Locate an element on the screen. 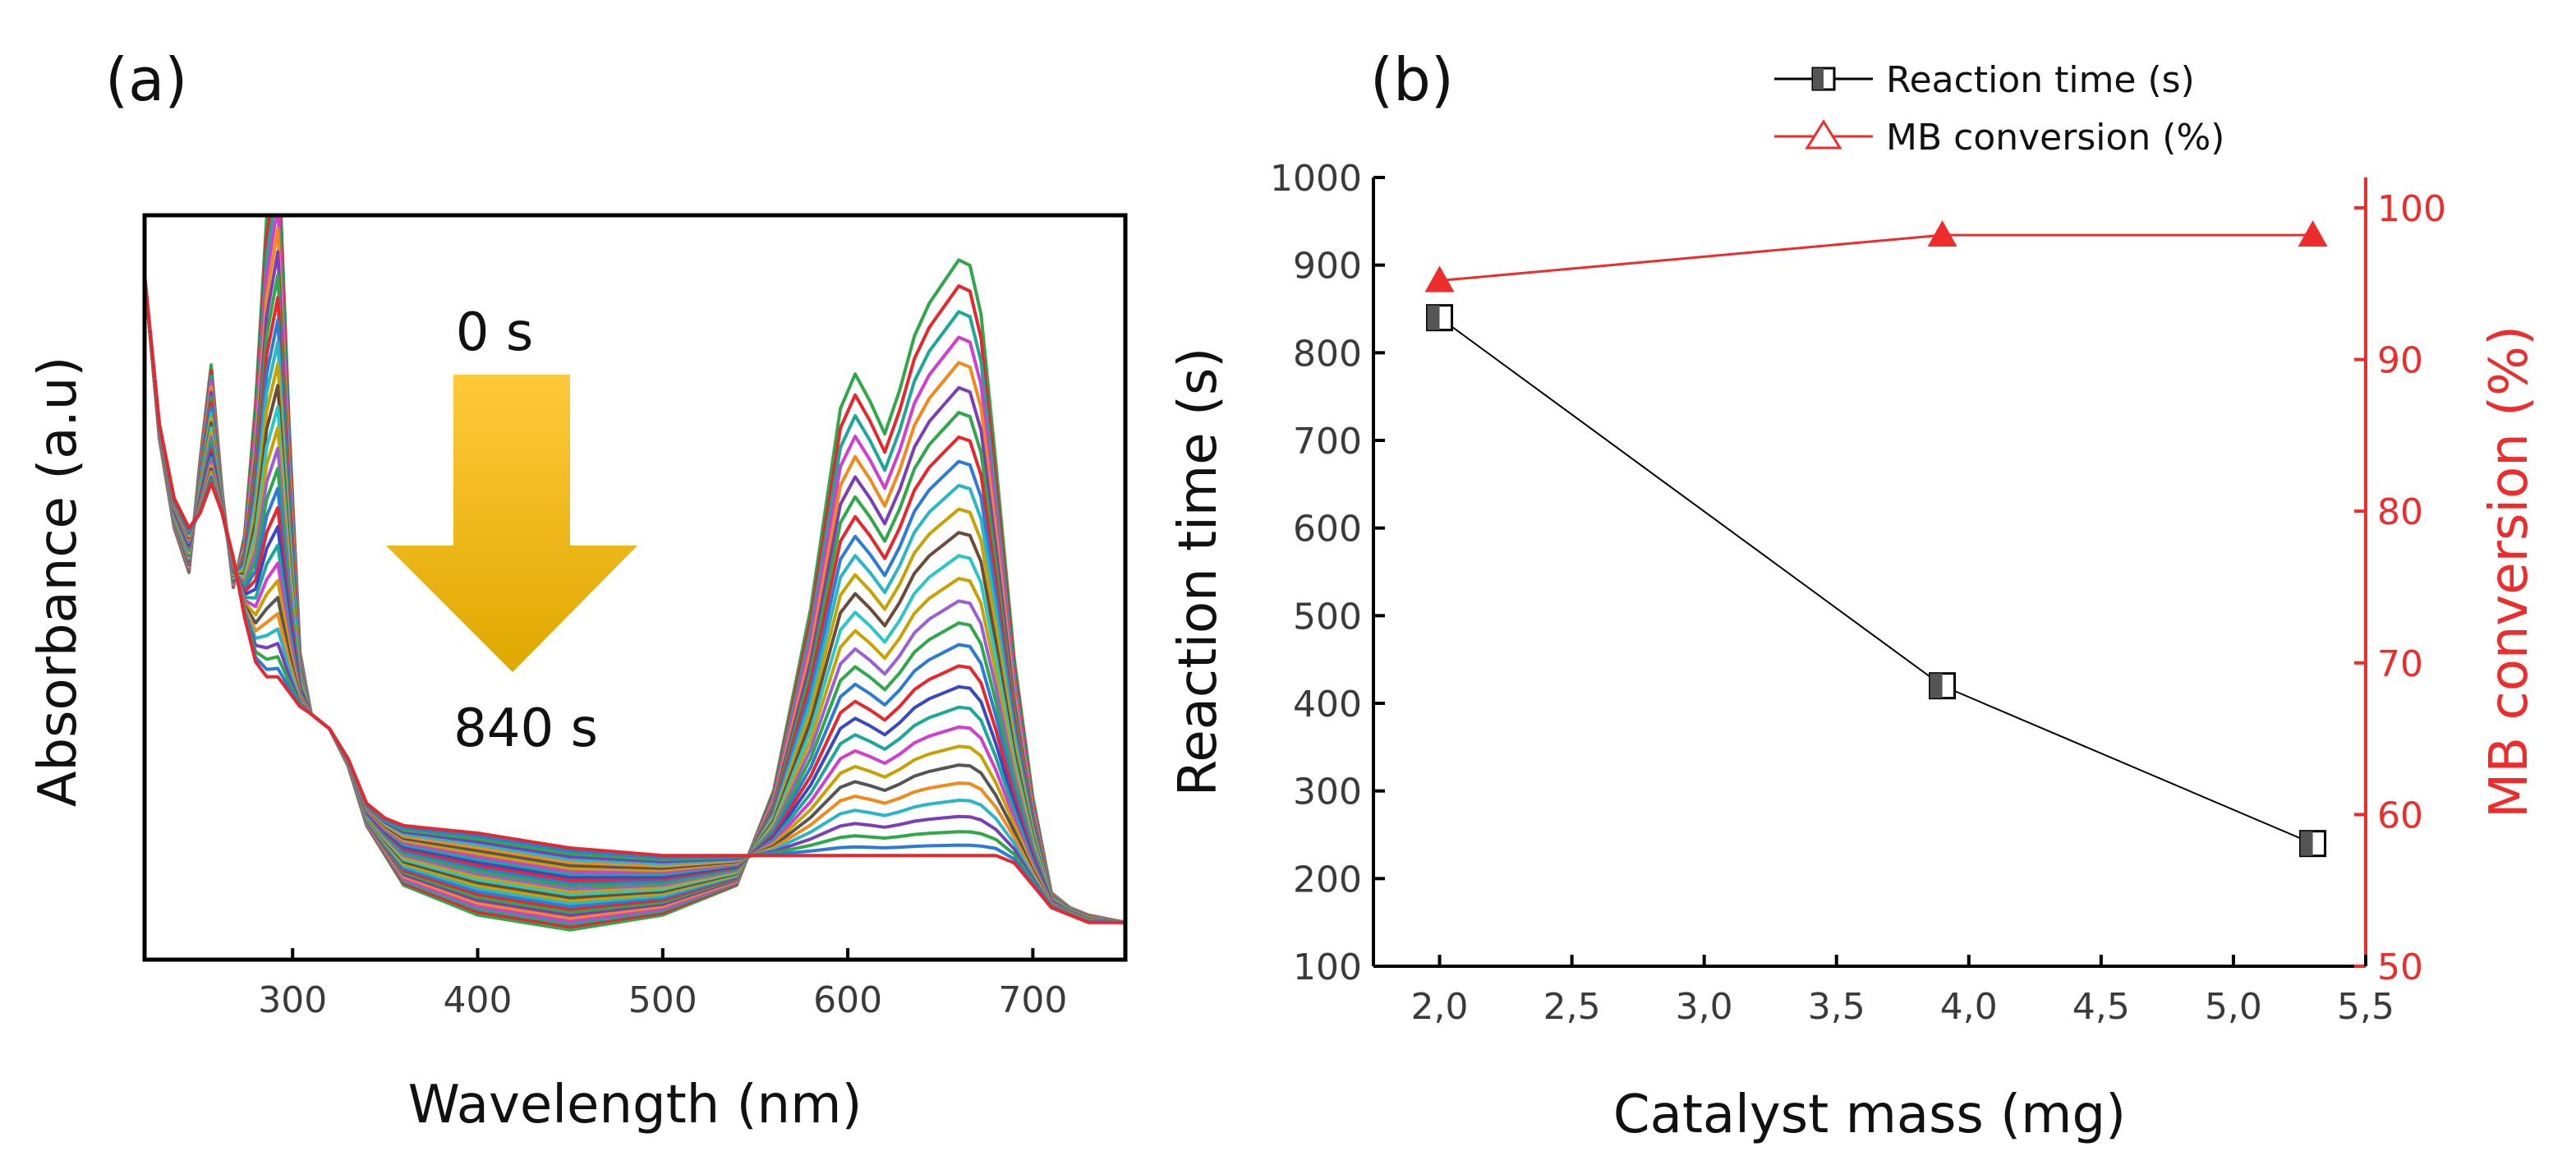 The width and height of the screenshot is (2576, 1170). plot-b-x-axis-label: Catalyst mass (mg) is located at coordinates (1869, 1115).